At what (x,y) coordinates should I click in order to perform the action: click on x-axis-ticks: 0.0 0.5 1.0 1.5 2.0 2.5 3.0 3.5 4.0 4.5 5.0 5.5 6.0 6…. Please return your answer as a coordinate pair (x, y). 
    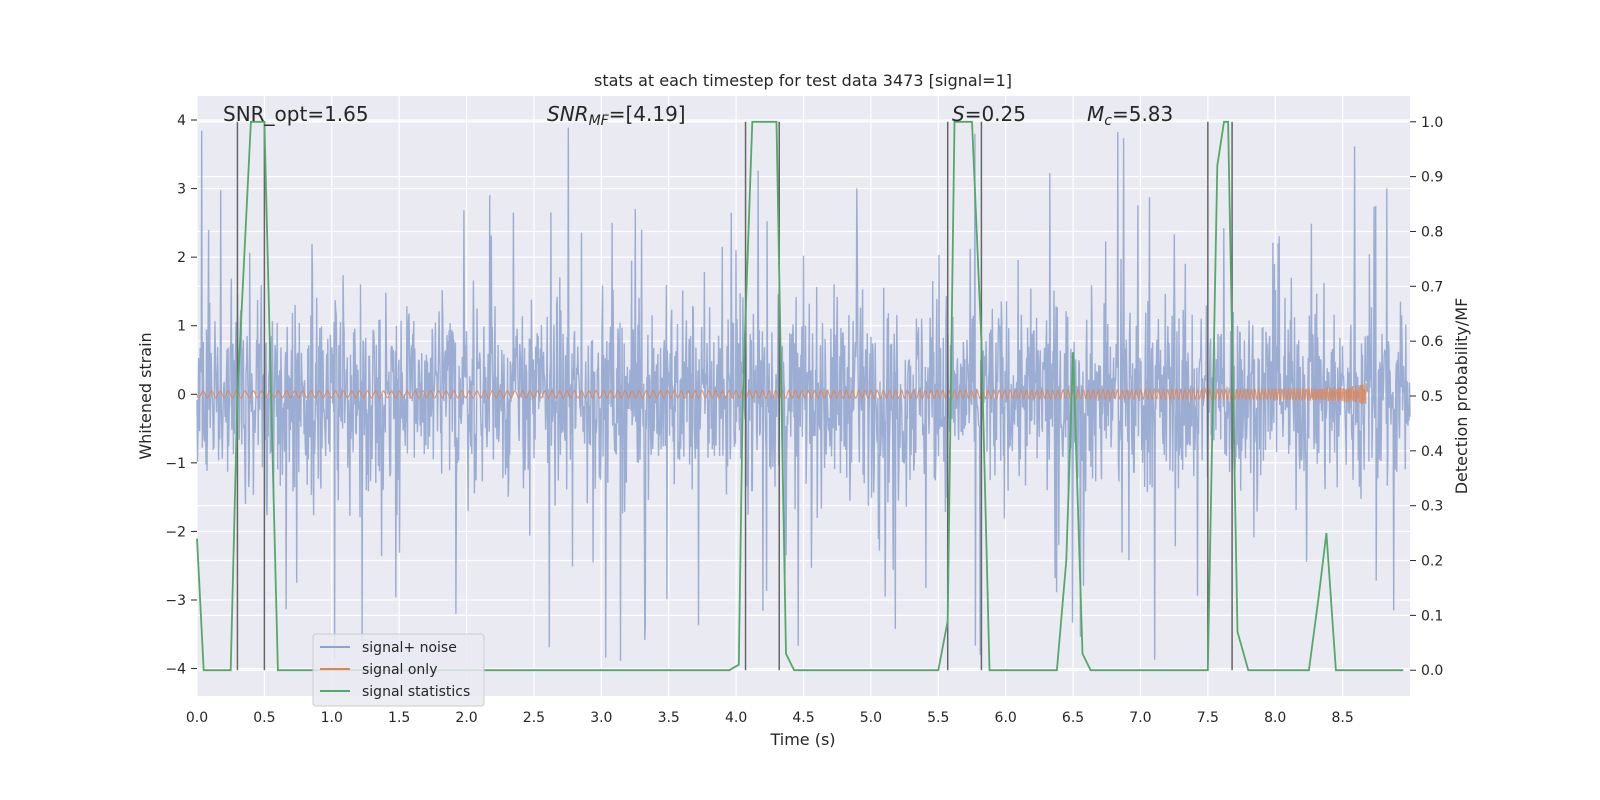
    Looking at the image, I should click on (770, 718).